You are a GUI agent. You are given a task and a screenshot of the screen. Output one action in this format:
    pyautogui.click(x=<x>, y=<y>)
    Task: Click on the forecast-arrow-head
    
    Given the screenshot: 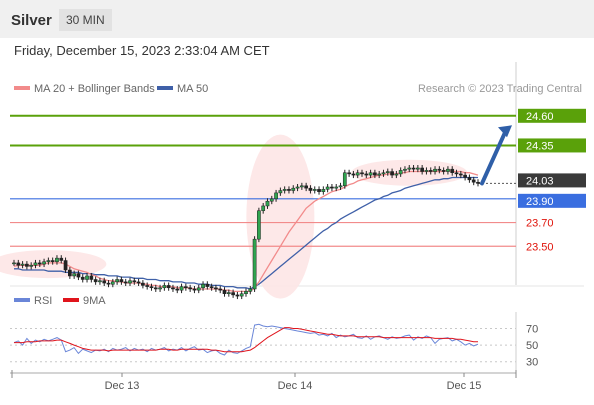 What is the action you would take?
    pyautogui.click(x=505, y=131)
    